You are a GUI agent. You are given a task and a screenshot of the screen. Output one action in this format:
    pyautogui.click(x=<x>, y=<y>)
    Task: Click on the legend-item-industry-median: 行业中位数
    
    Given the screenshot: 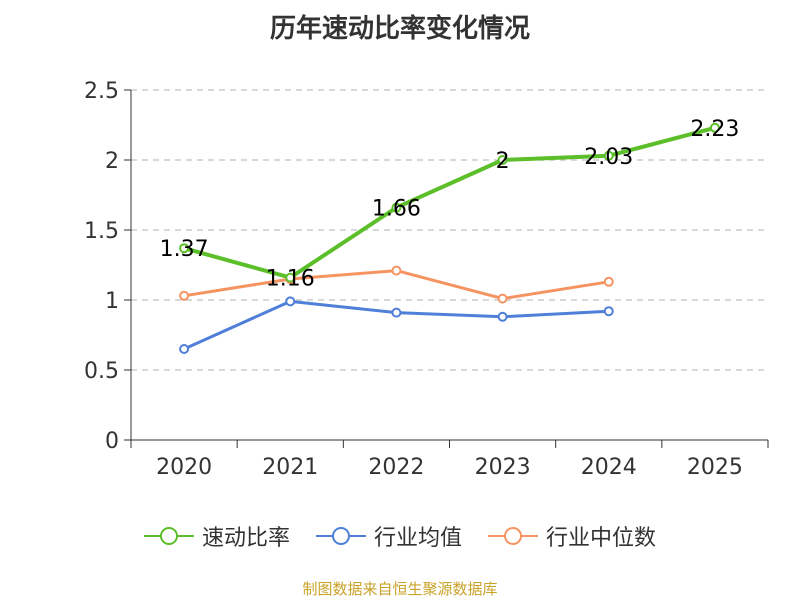 What is the action you would take?
    pyautogui.click(x=572, y=536)
    